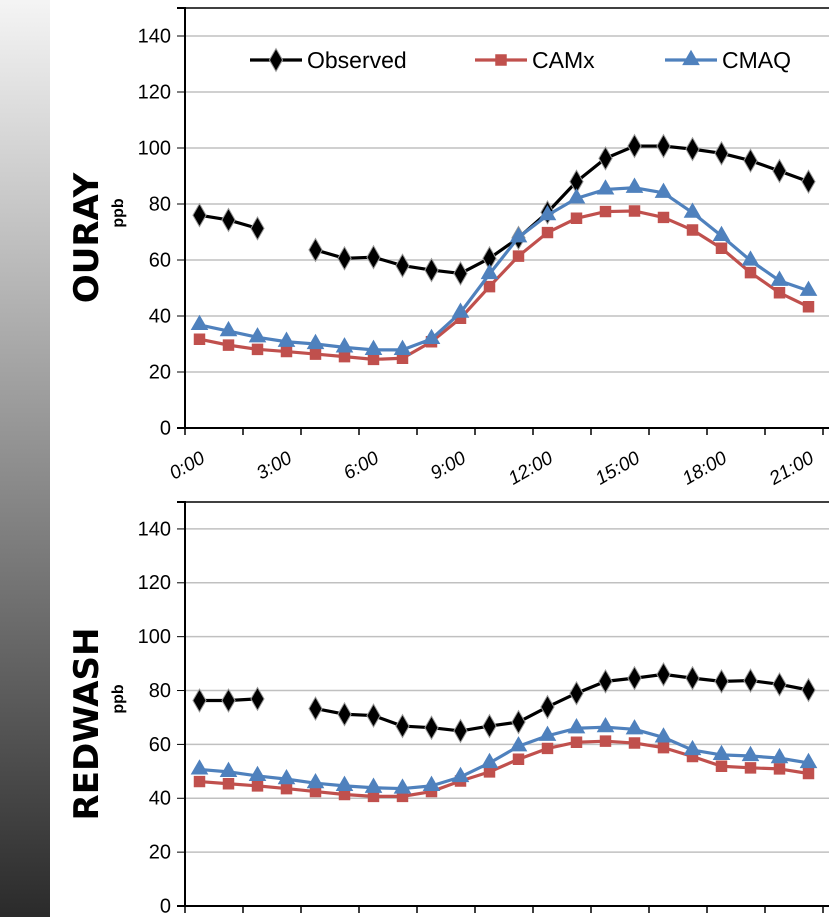  What do you see at coordinates (448, 465) in the screenshot?
I see `x-tick-label: 9:00` at bounding box center [448, 465].